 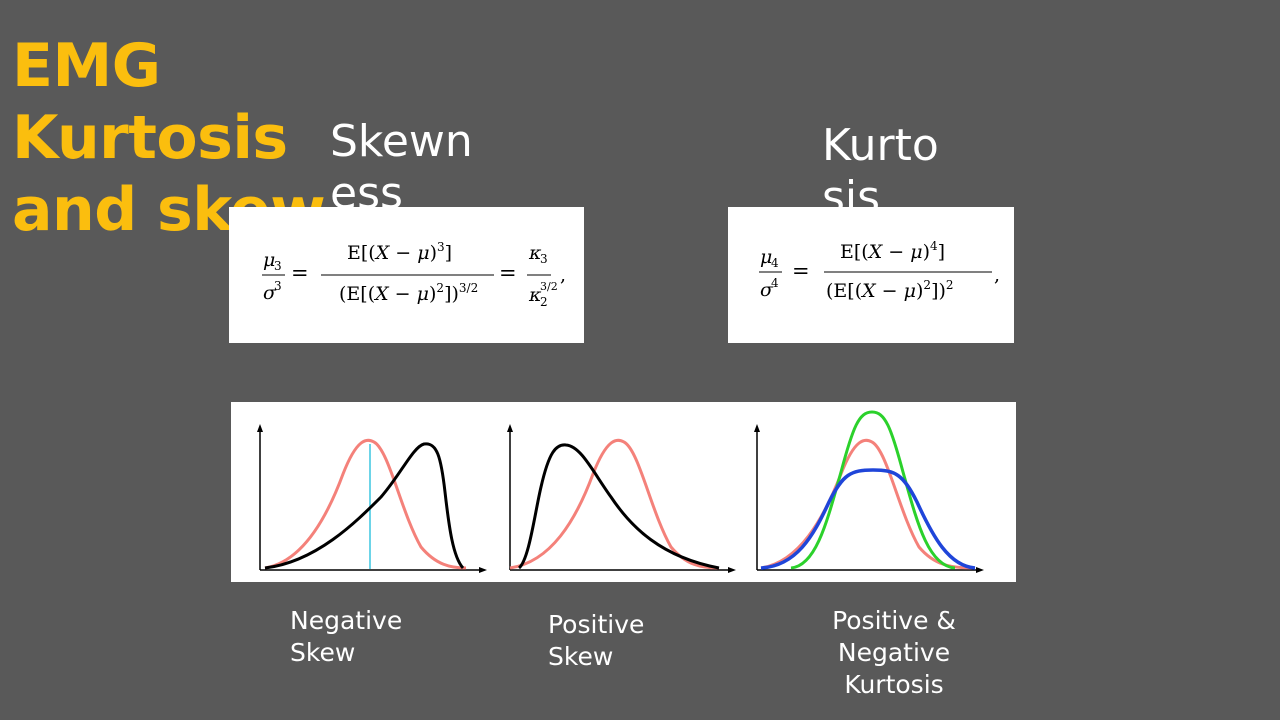 I want to click on positive-skew-x-arrow, so click(x=732, y=570).